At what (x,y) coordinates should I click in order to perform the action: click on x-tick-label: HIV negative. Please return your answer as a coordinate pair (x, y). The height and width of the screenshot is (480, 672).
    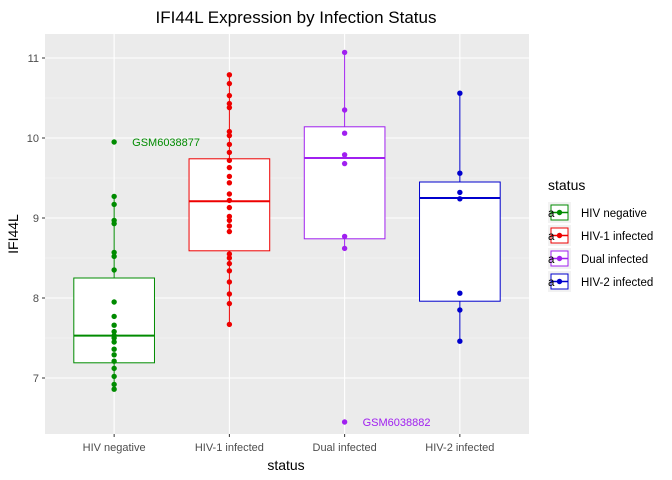
    Looking at the image, I should click on (114, 448).